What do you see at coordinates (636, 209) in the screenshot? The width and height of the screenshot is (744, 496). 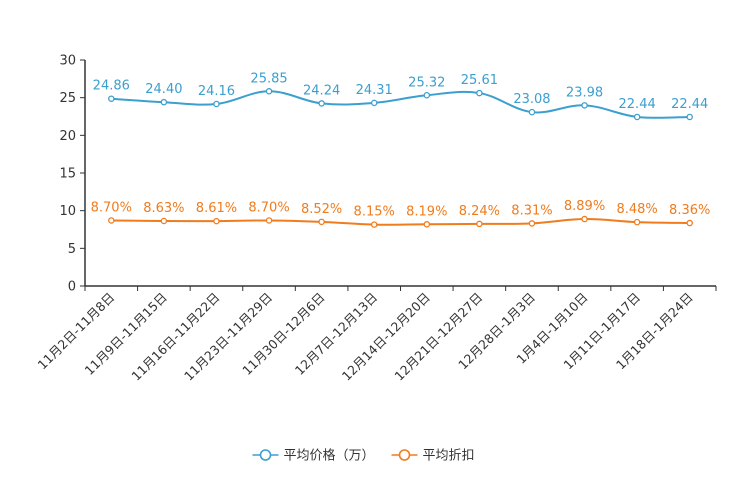 I see `data-label: 8.48%` at bounding box center [636, 209].